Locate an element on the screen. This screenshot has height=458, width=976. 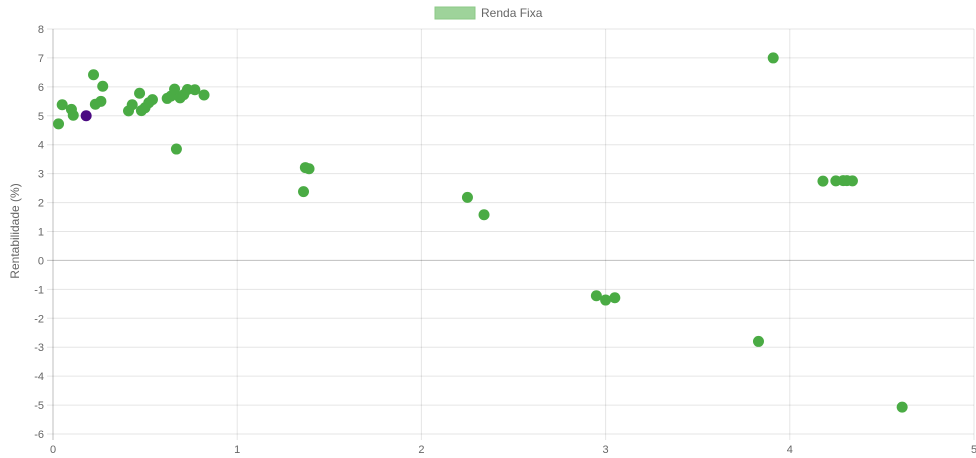
y-tick-label: -2 is located at coordinates (39, 319).